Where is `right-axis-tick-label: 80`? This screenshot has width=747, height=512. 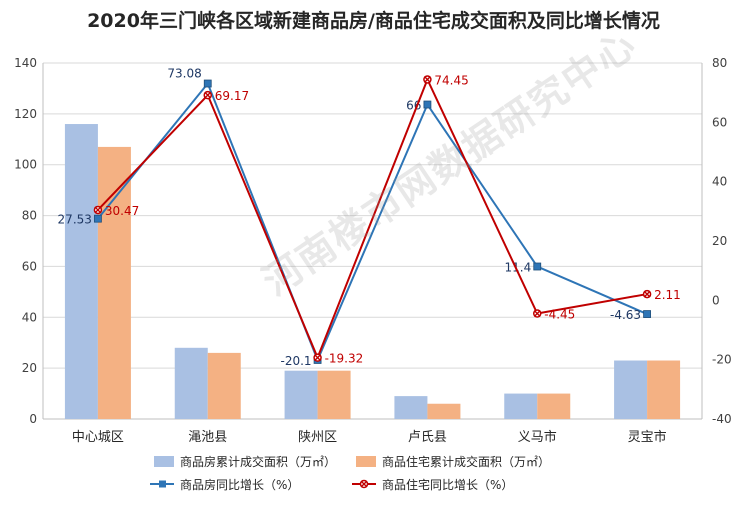 right-axis-tick-label: 80 is located at coordinates (719, 63).